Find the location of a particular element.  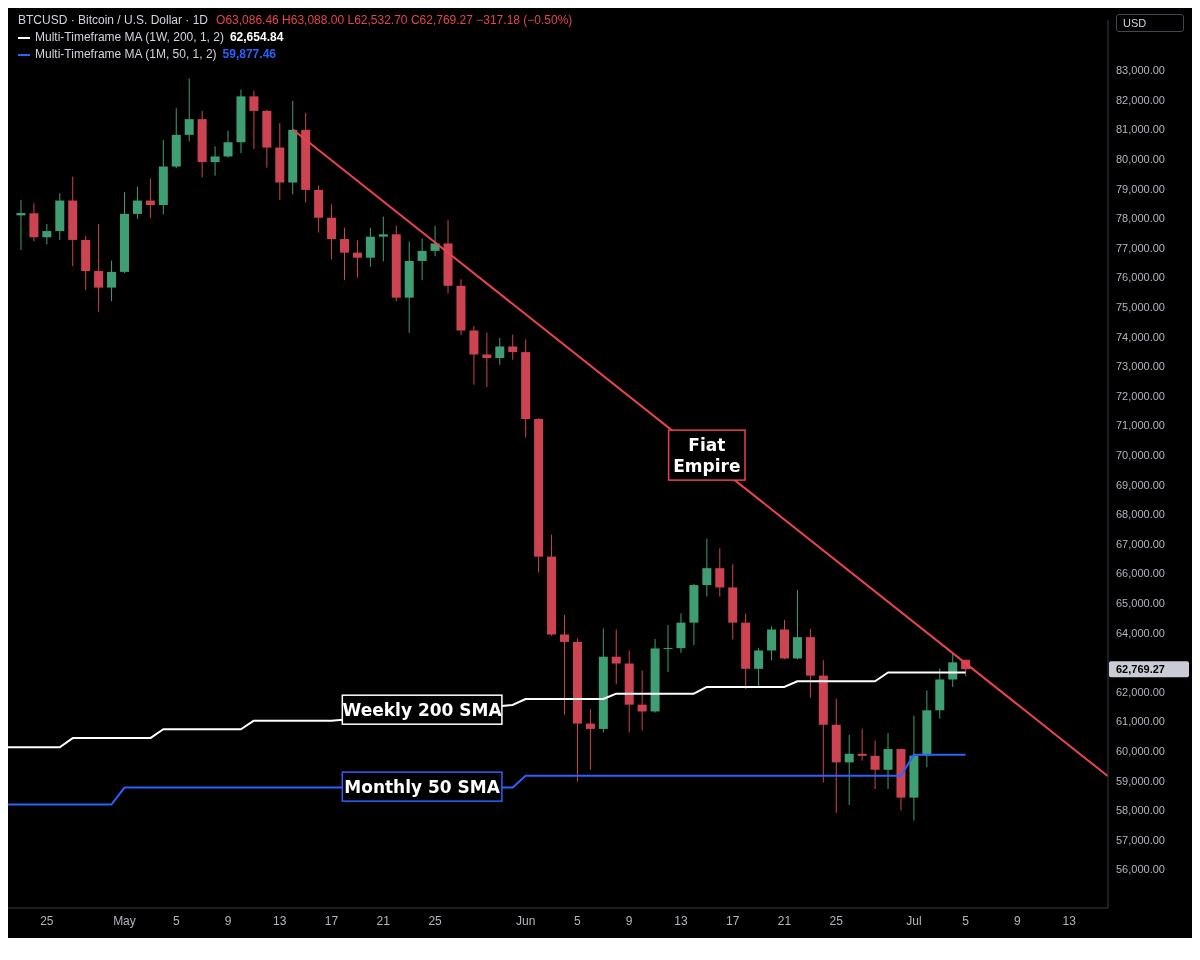

y-tick-label: 78,000.00 is located at coordinates (1140, 218).